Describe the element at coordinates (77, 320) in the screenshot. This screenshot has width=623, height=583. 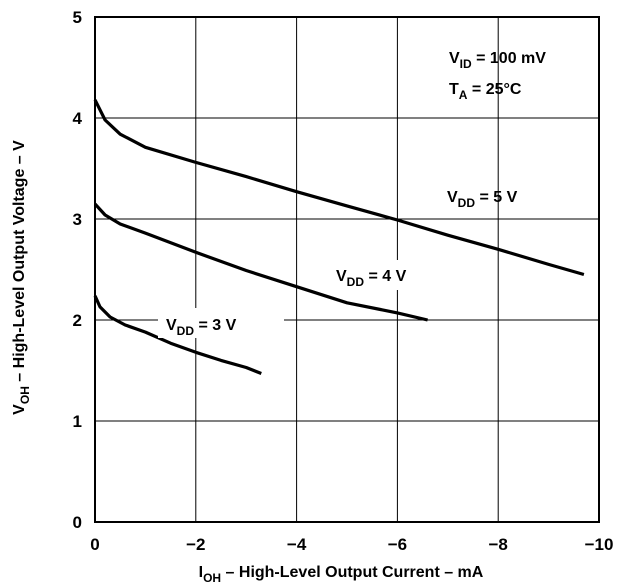
I see `y-tick-label: 2` at that location.